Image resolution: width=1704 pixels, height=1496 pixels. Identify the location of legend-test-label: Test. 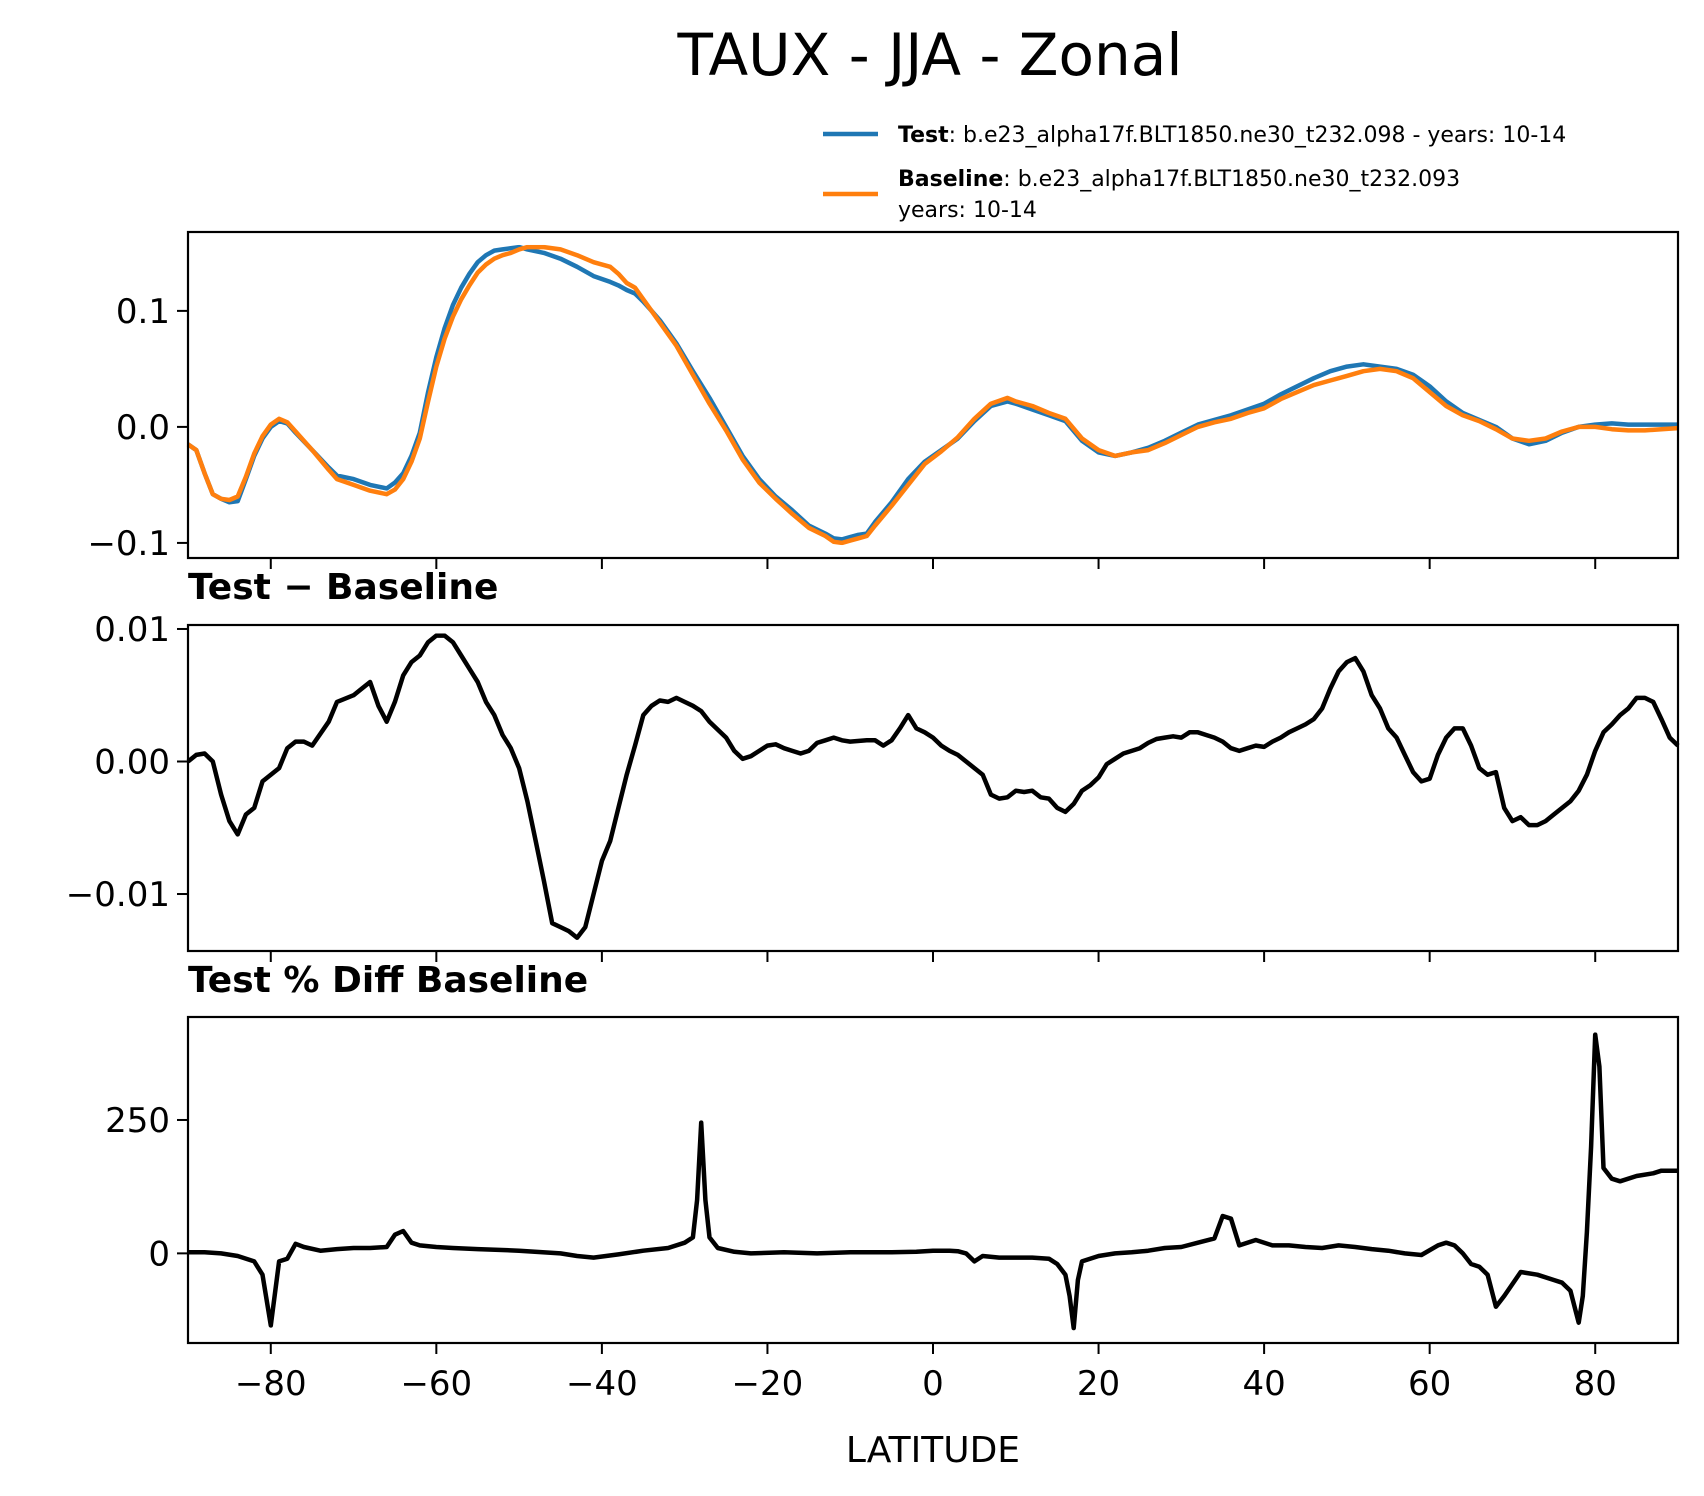
(923, 135).